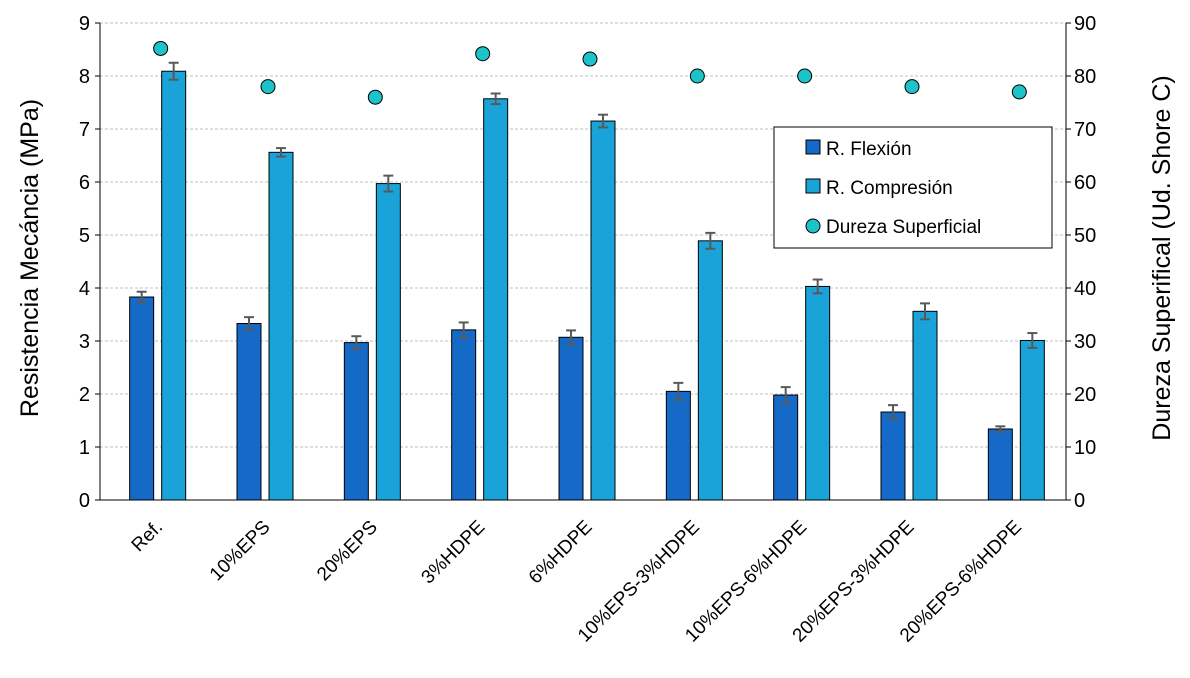  What do you see at coordinates (1085, 183) in the screenshot?
I see `y2-tick-label: 60` at bounding box center [1085, 183].